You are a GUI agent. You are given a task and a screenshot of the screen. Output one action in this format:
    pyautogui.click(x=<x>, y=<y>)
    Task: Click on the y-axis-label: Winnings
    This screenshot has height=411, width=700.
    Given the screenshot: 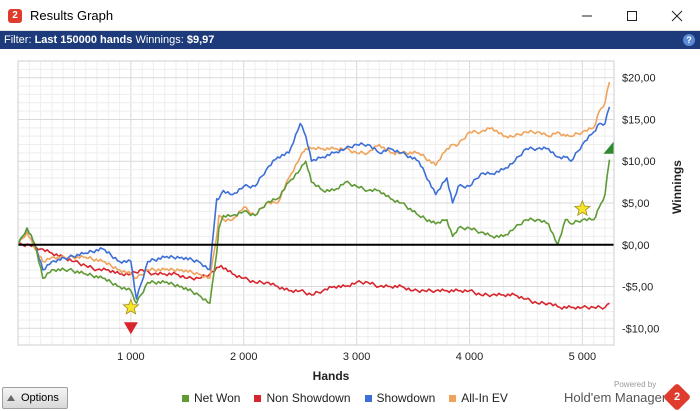 What is the action you would take?
    pyautogui.click(x=677, y=187)
    